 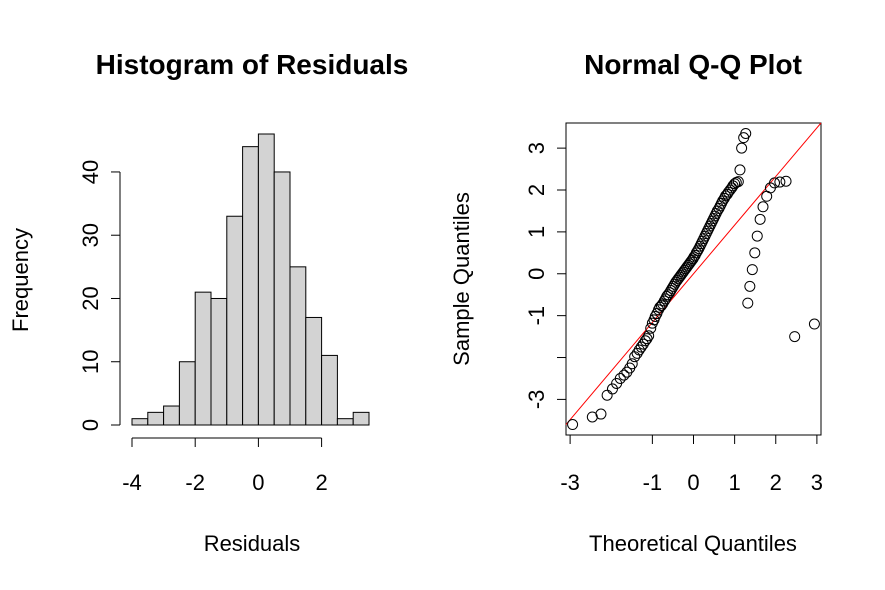 I want to click on histogram-x-tick-label: -4, so click(x=132, y=482).